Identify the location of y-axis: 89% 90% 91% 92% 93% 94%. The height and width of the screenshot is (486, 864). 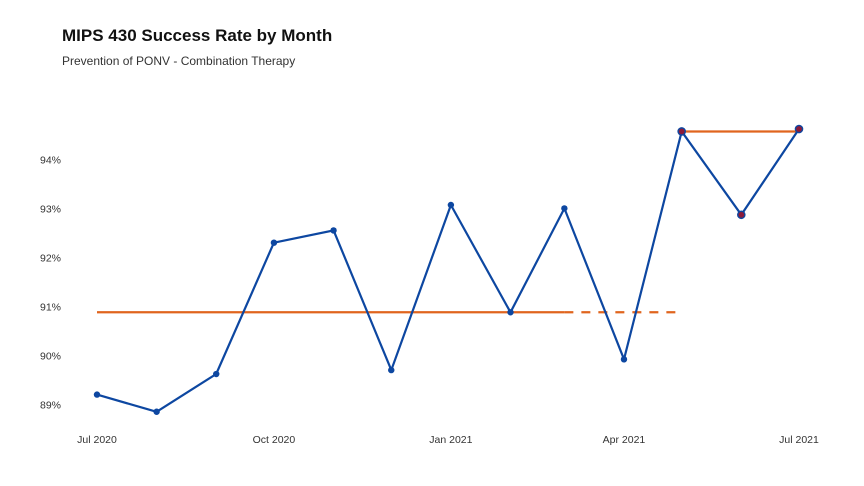
(50, 282).